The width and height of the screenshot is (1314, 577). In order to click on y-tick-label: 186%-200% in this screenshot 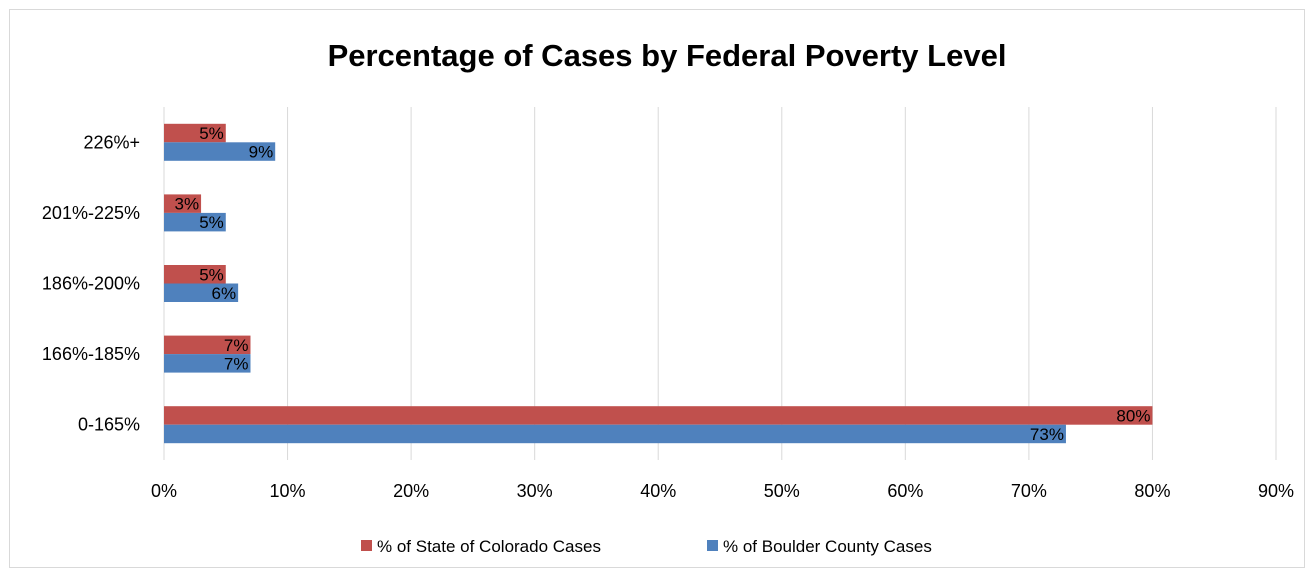, I will do `click(91, 284)`.